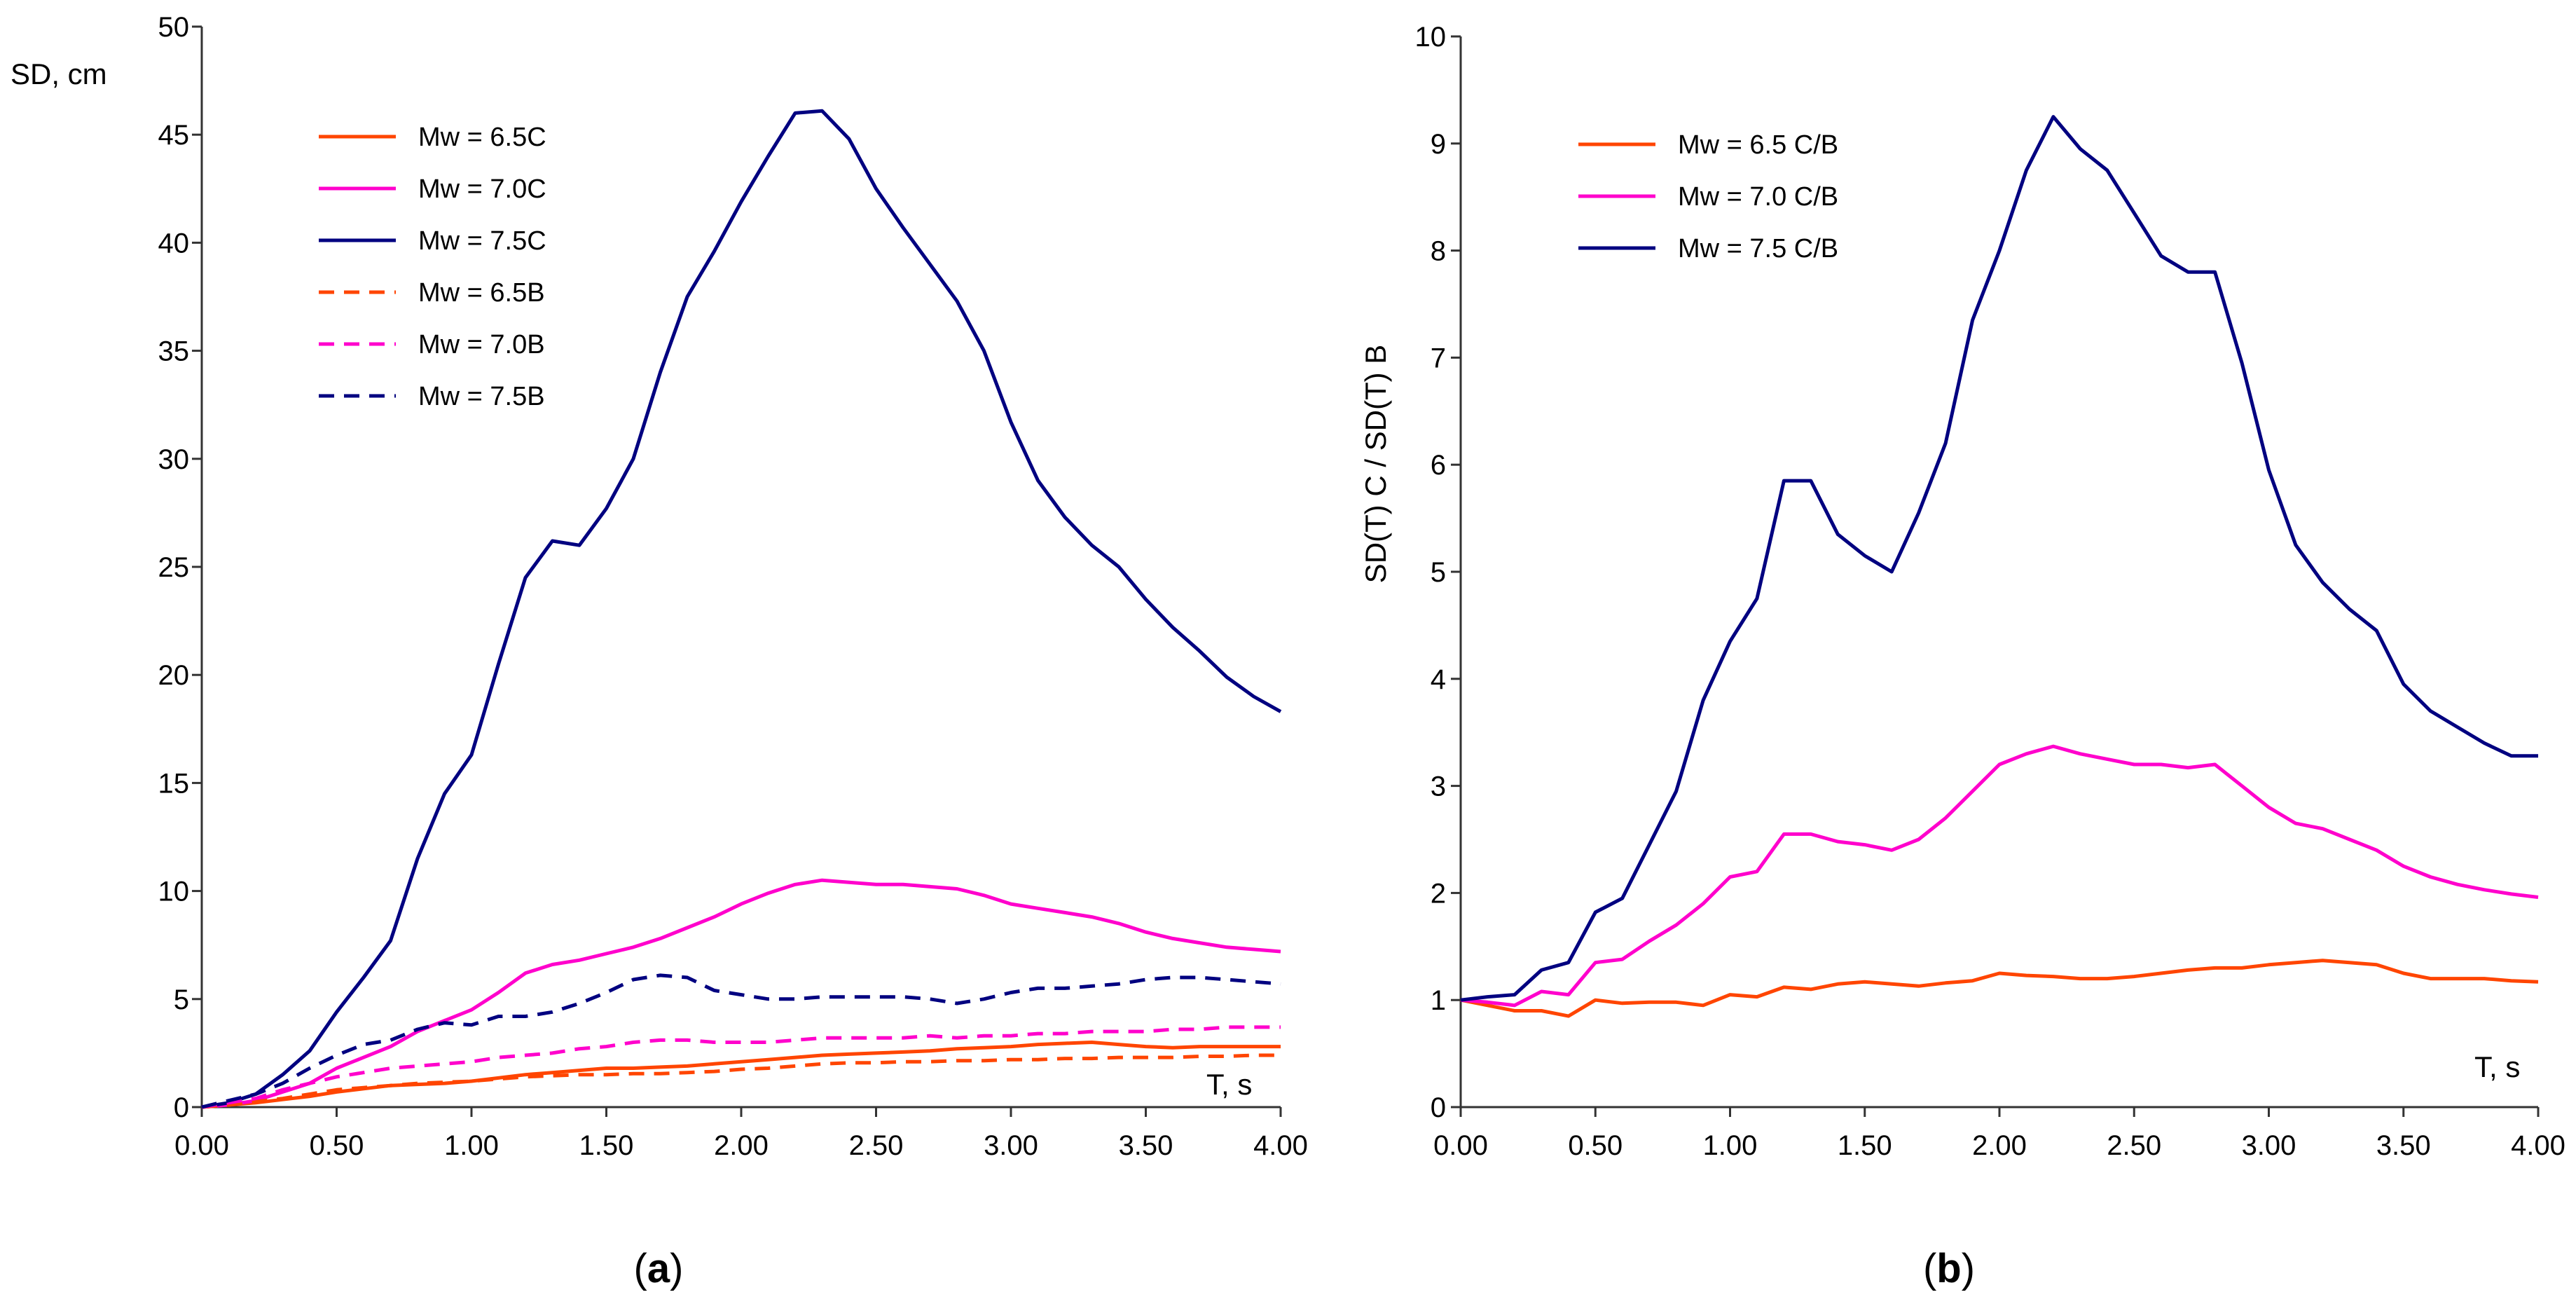 The height and width of the screenshot is (1304, 2576). What do you see at coordinates (174, 27) in the screenshot?
I see `y-tick-label: 50` at bounding box center [174, 27].